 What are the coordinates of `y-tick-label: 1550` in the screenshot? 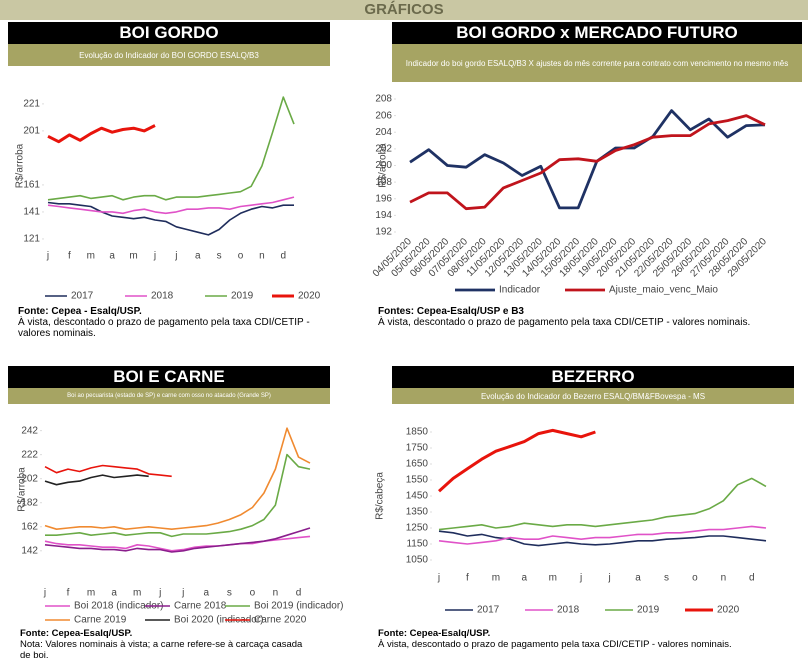 It's located at (417, 480).